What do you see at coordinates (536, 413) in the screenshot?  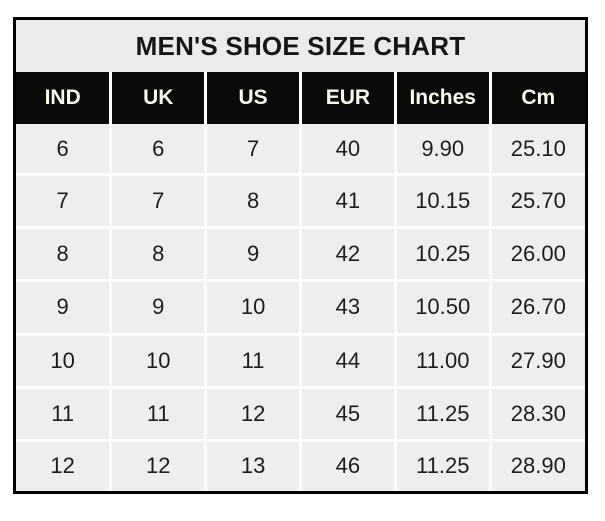 I see `table-cell: 28.30` at bounding box center [536, 413].